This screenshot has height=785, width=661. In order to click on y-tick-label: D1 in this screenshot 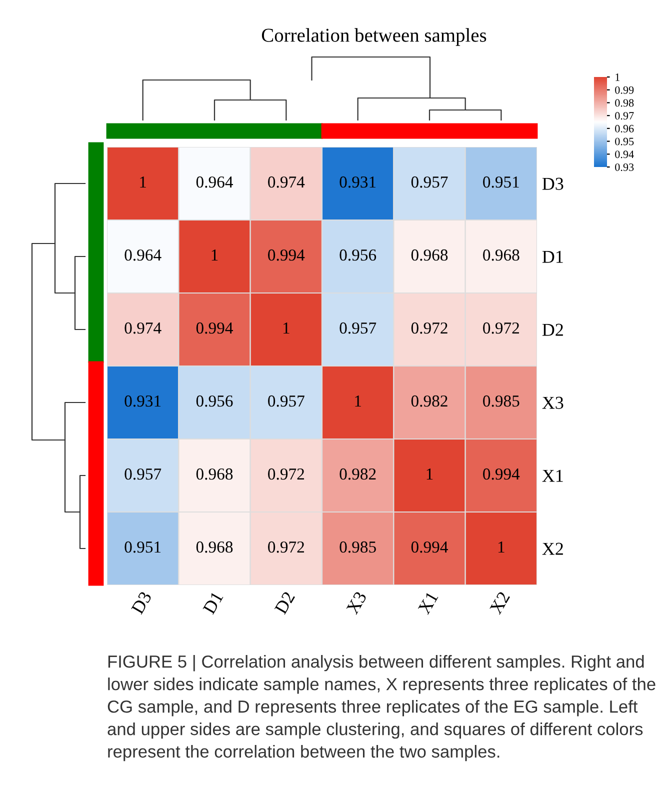, I will do `click(552, 256)`.